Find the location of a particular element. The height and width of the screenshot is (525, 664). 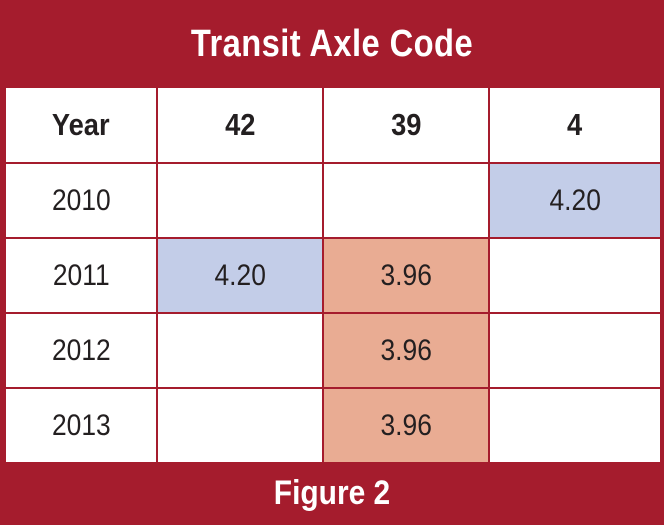

header-year: Year is located at coordinates (82, 126).